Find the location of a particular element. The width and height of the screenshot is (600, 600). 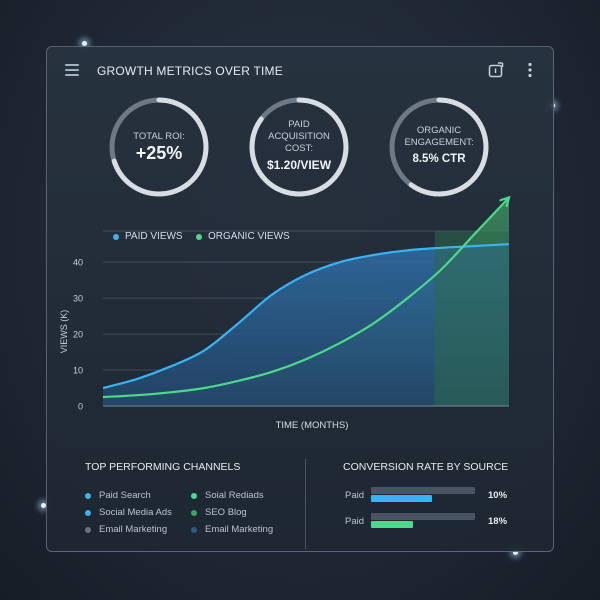

kpi-ring-acquisition-cost: PAID ACQUISITION COST: $1.20/VIEW is located at coordinates (299, 147).